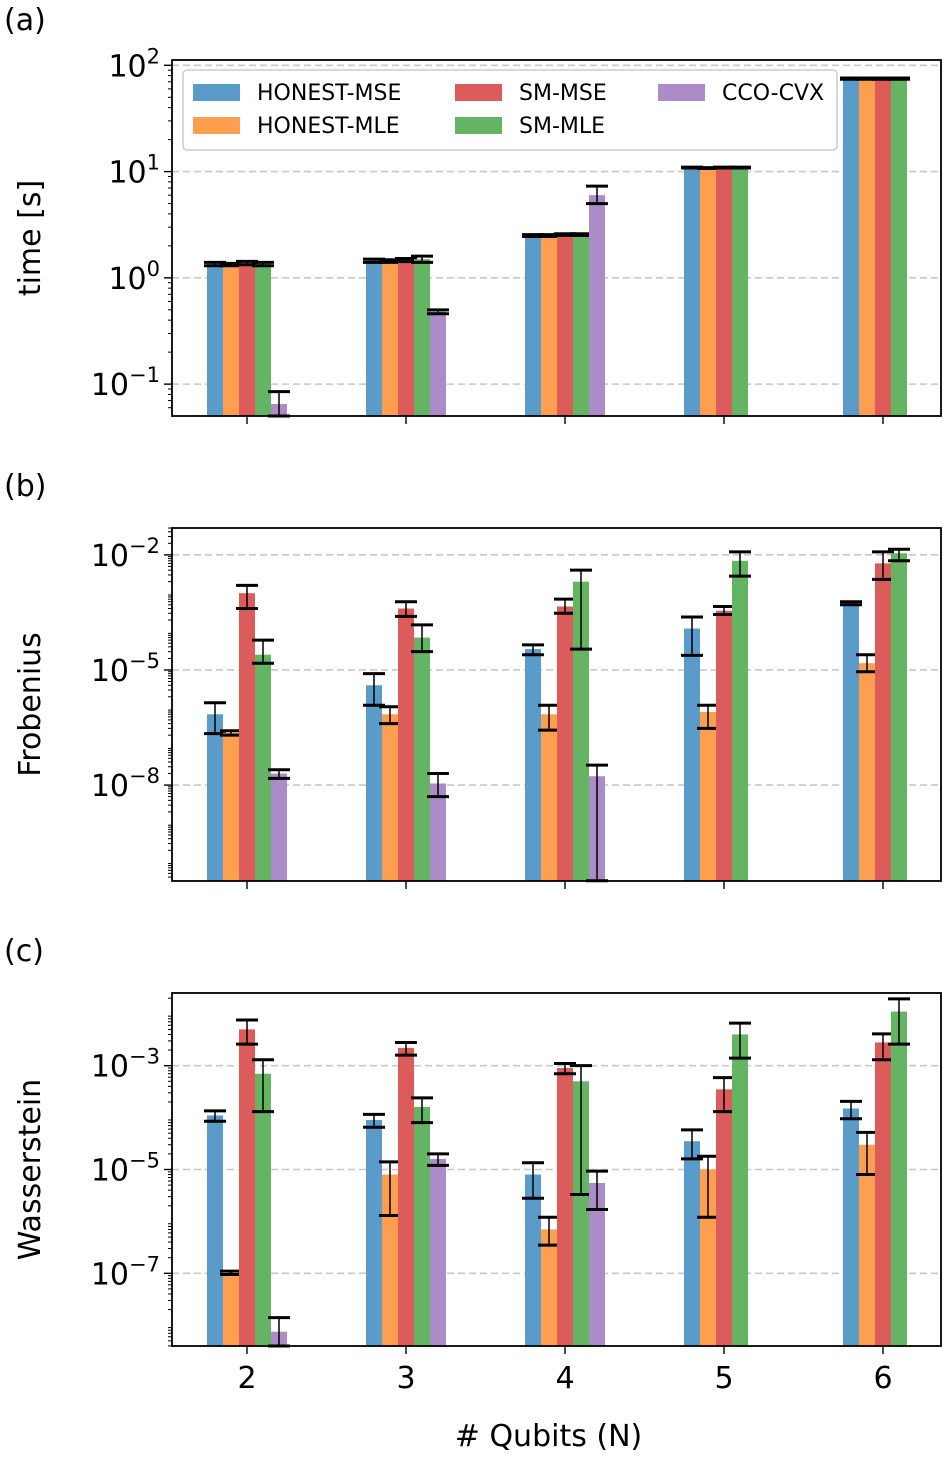 Image resolution: width=945 pixels, height=1457 pixels. Describe the element at coordinates (563, 93) in the screenshot. I see `legend-label: SM-MSE` at that location.